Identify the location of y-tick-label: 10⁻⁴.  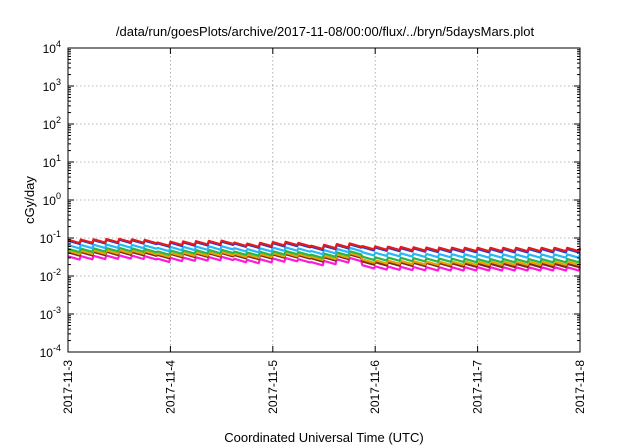
(50, 351).